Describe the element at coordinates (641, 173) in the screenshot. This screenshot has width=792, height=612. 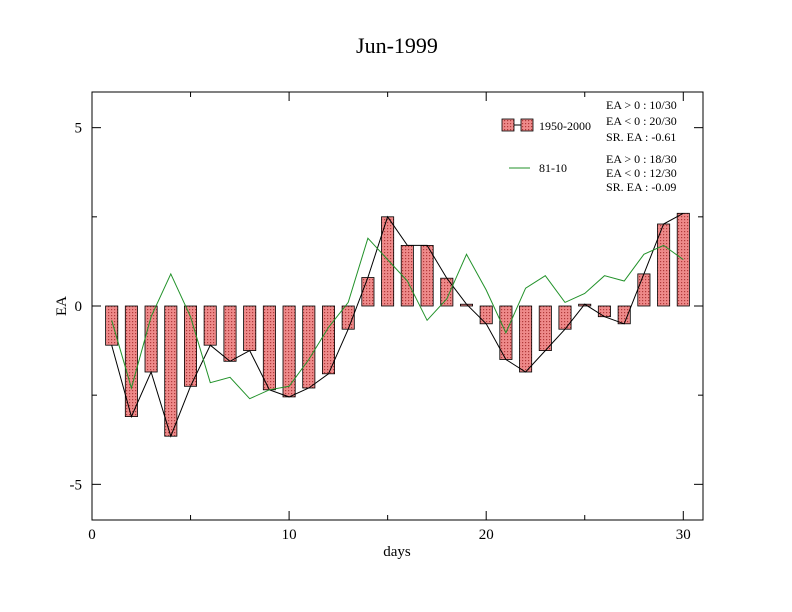
I see `stat-line-negative: EA < 0 : 12/30` at that location.